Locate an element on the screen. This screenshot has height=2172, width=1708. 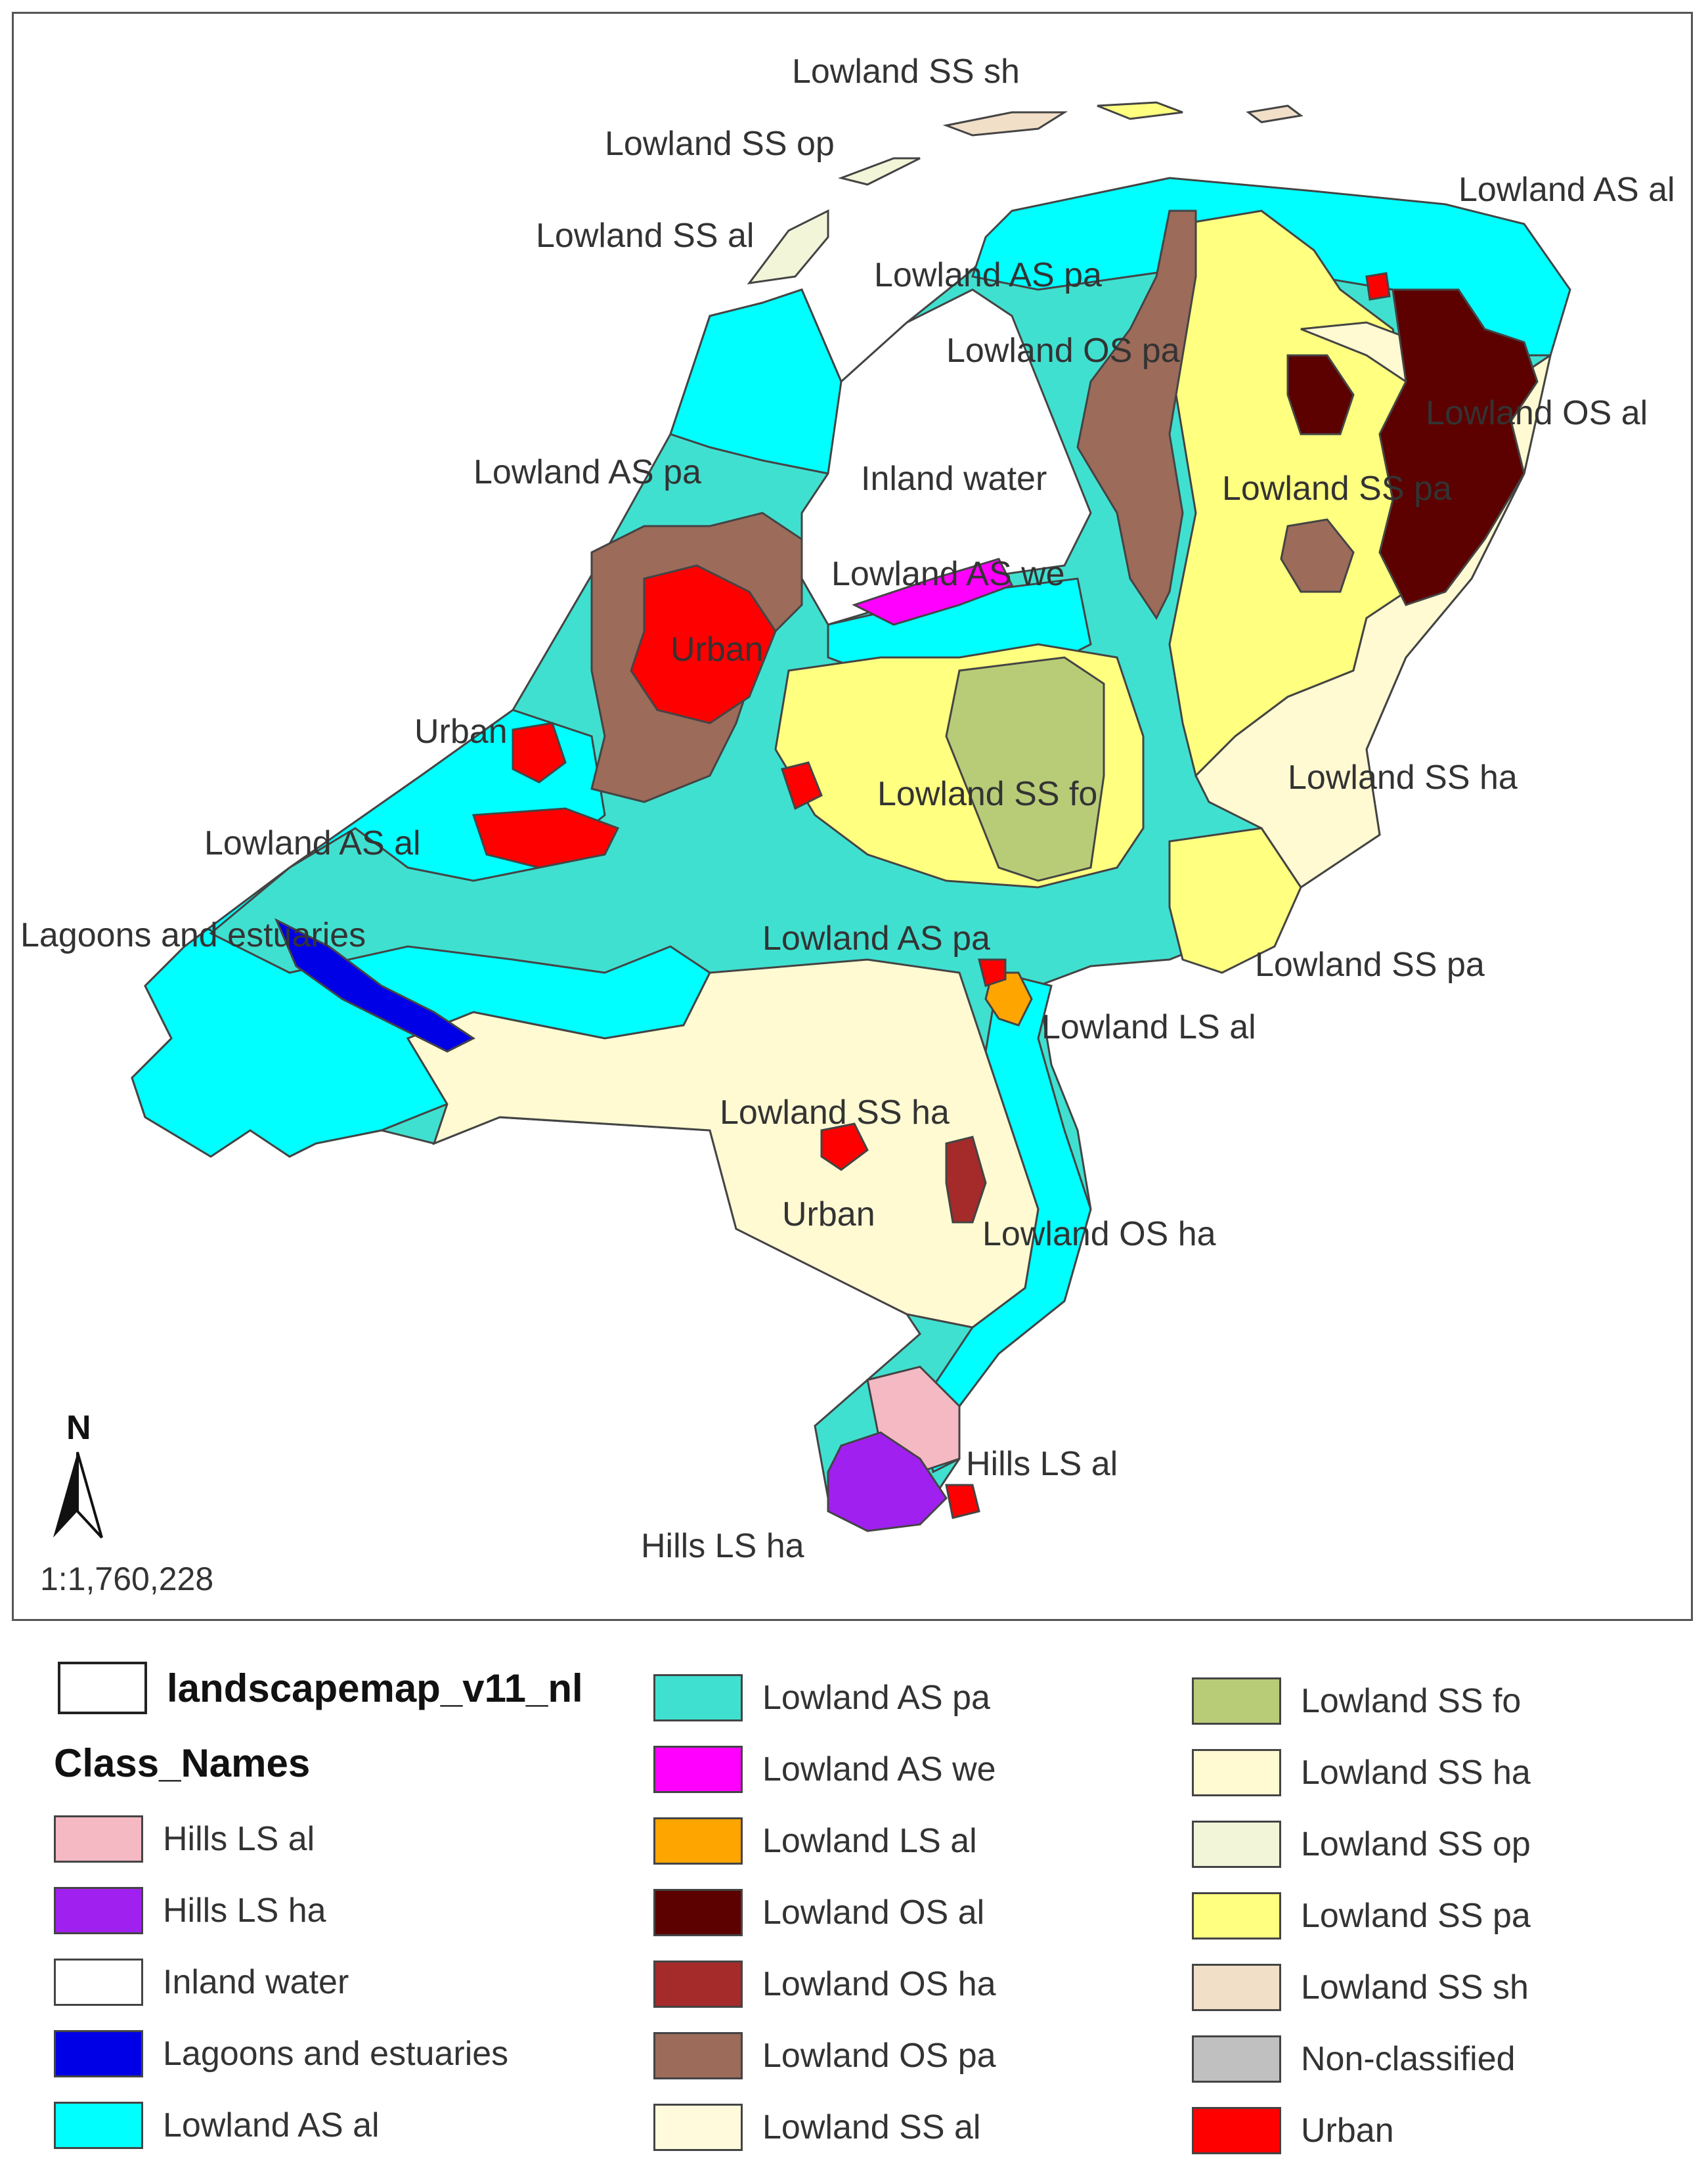
legend-item: Hills LS al is located at coordinates (185, 1839).